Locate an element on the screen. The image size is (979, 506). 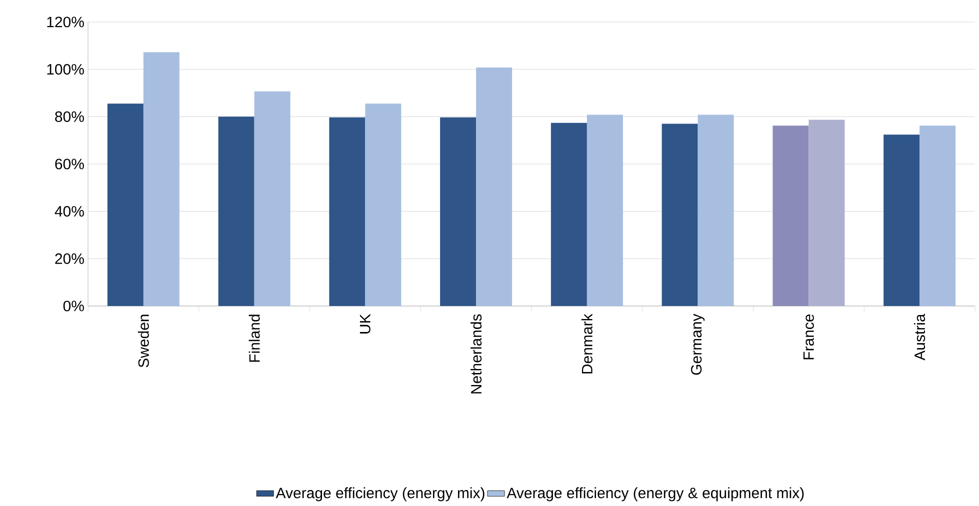
x-tick-label: France is located at coordinates (808, 337).